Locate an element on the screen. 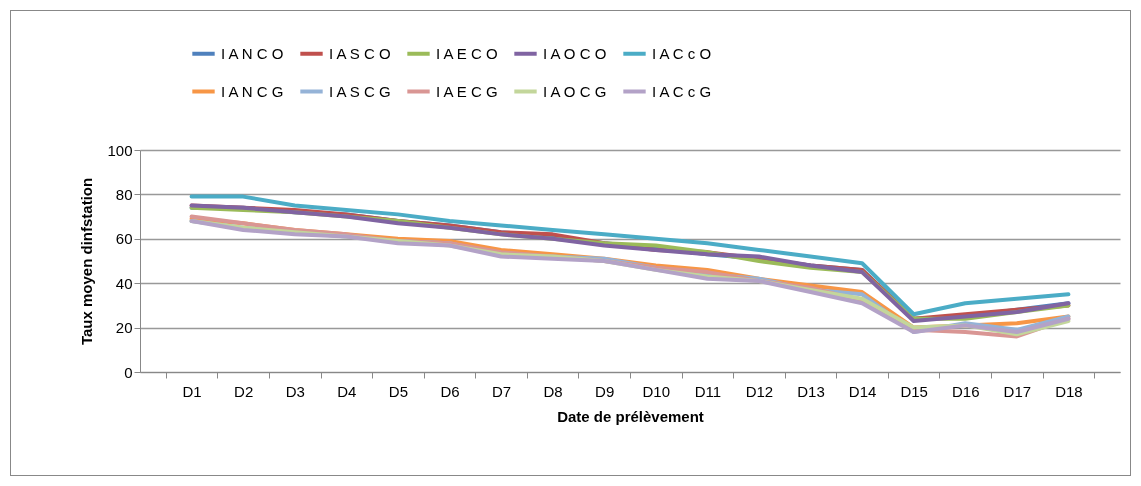 Image resolution: width=1141 pixels, height=486 pixels. y-axis-title: Taux moyen dinfstation is located at coordinates (87, 261).